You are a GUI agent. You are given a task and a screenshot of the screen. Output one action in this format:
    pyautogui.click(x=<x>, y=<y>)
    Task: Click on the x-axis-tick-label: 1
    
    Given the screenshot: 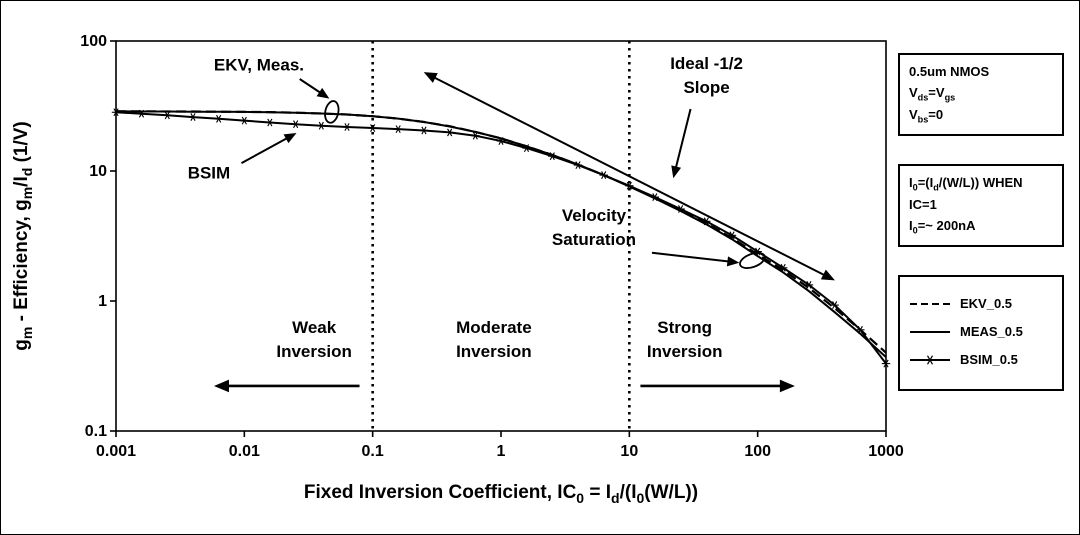 What is the action you would take?
    pyautogui.click(x=501, y=451)
    